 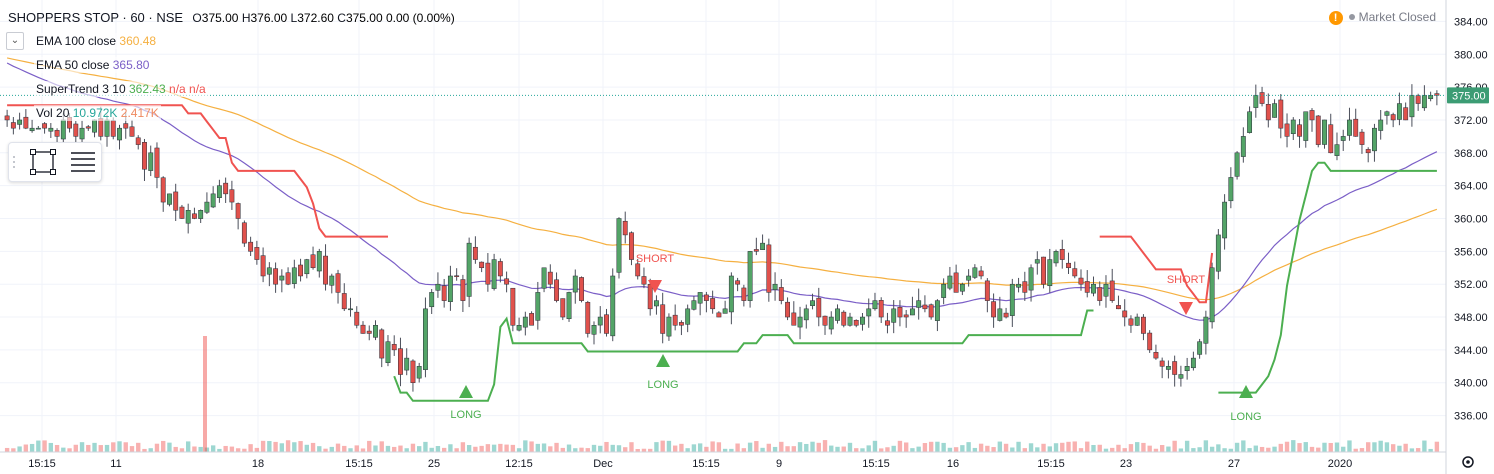 I want to click on symbol-title: SHOPPERS STOP · 60 · NSE, so click(x=96, y=17).